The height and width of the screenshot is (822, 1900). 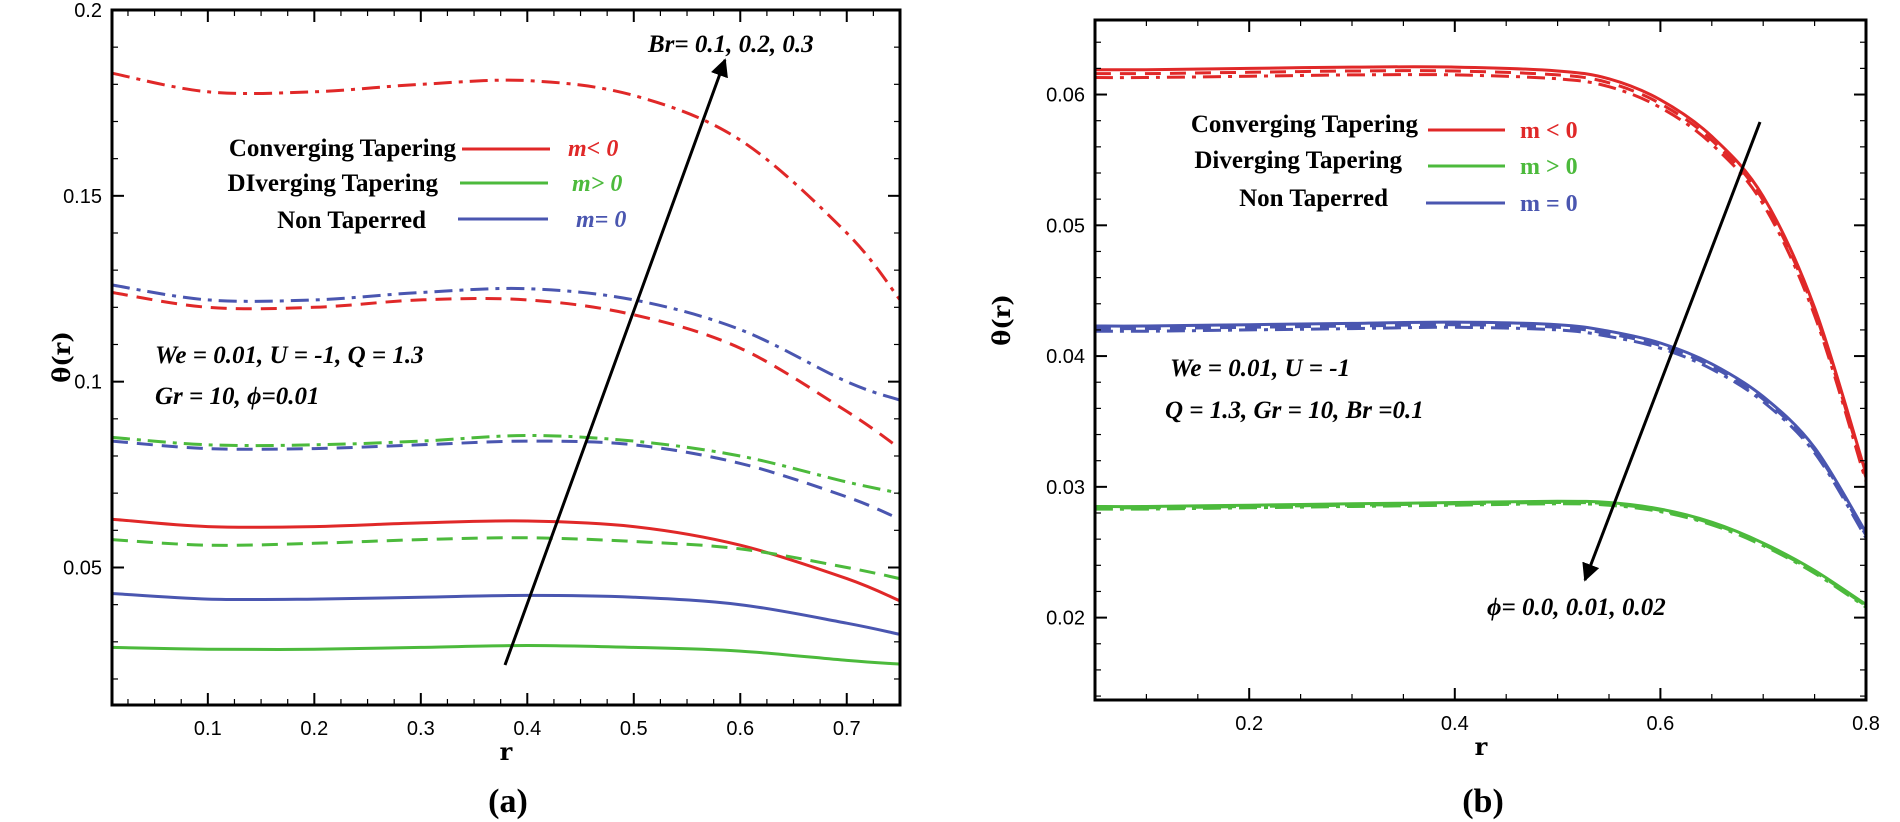 I want to click on legend-a-m-diverging: m> 0, so click(x=597, y=184).